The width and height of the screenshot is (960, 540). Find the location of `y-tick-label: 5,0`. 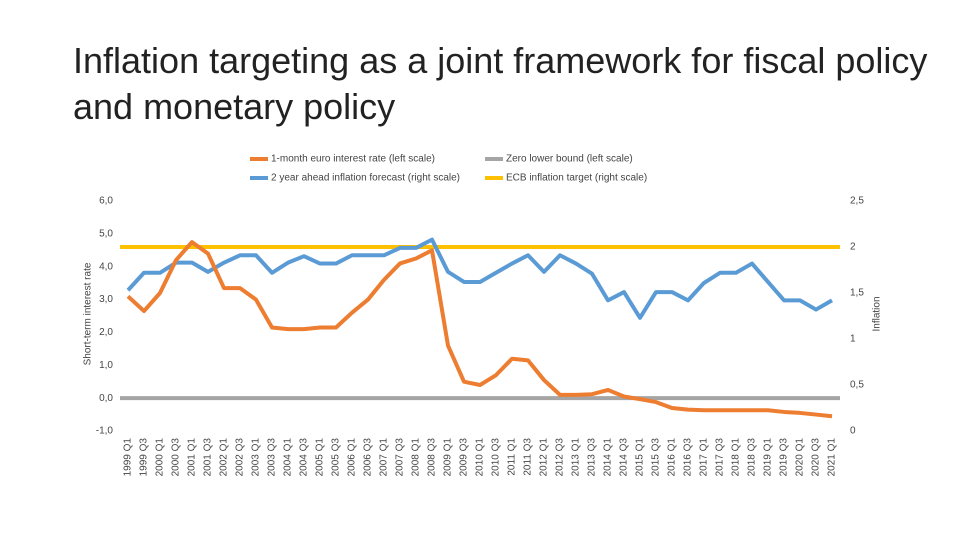

y-tick-label: 5,0 is located at coordinates (106, 233).